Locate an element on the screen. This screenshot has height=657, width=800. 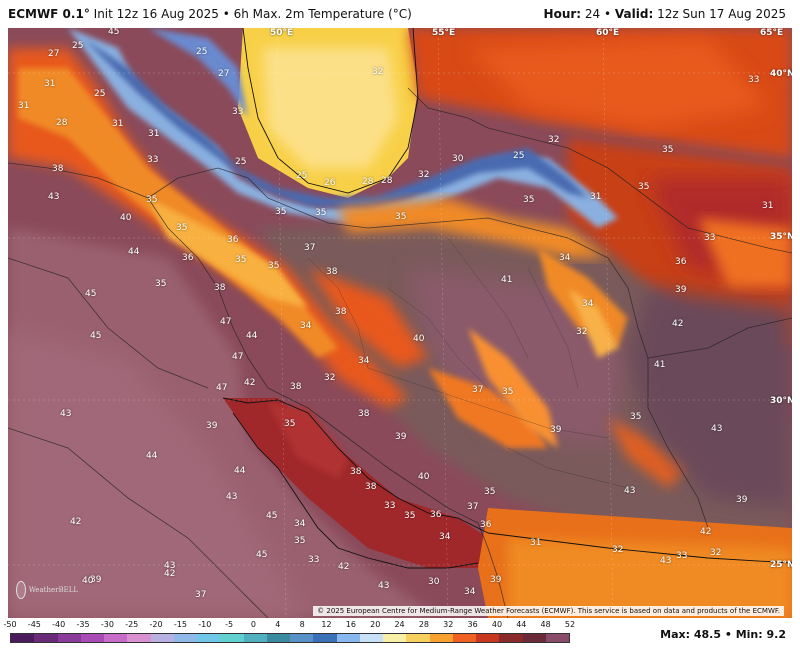
temp-label: 28 is located at coordinates (387, 181).